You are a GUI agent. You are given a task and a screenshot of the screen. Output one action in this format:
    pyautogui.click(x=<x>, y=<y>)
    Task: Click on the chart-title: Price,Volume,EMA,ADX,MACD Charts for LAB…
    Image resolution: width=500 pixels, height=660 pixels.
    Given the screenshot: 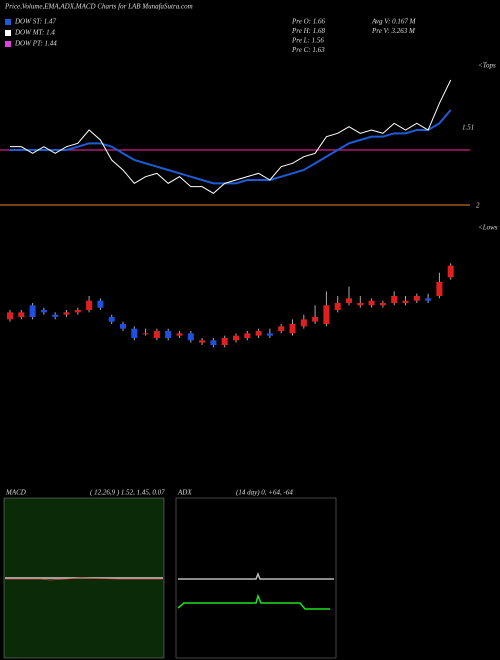 What is the action you would take?
    pyautogui.click(x=98, y=7)
    